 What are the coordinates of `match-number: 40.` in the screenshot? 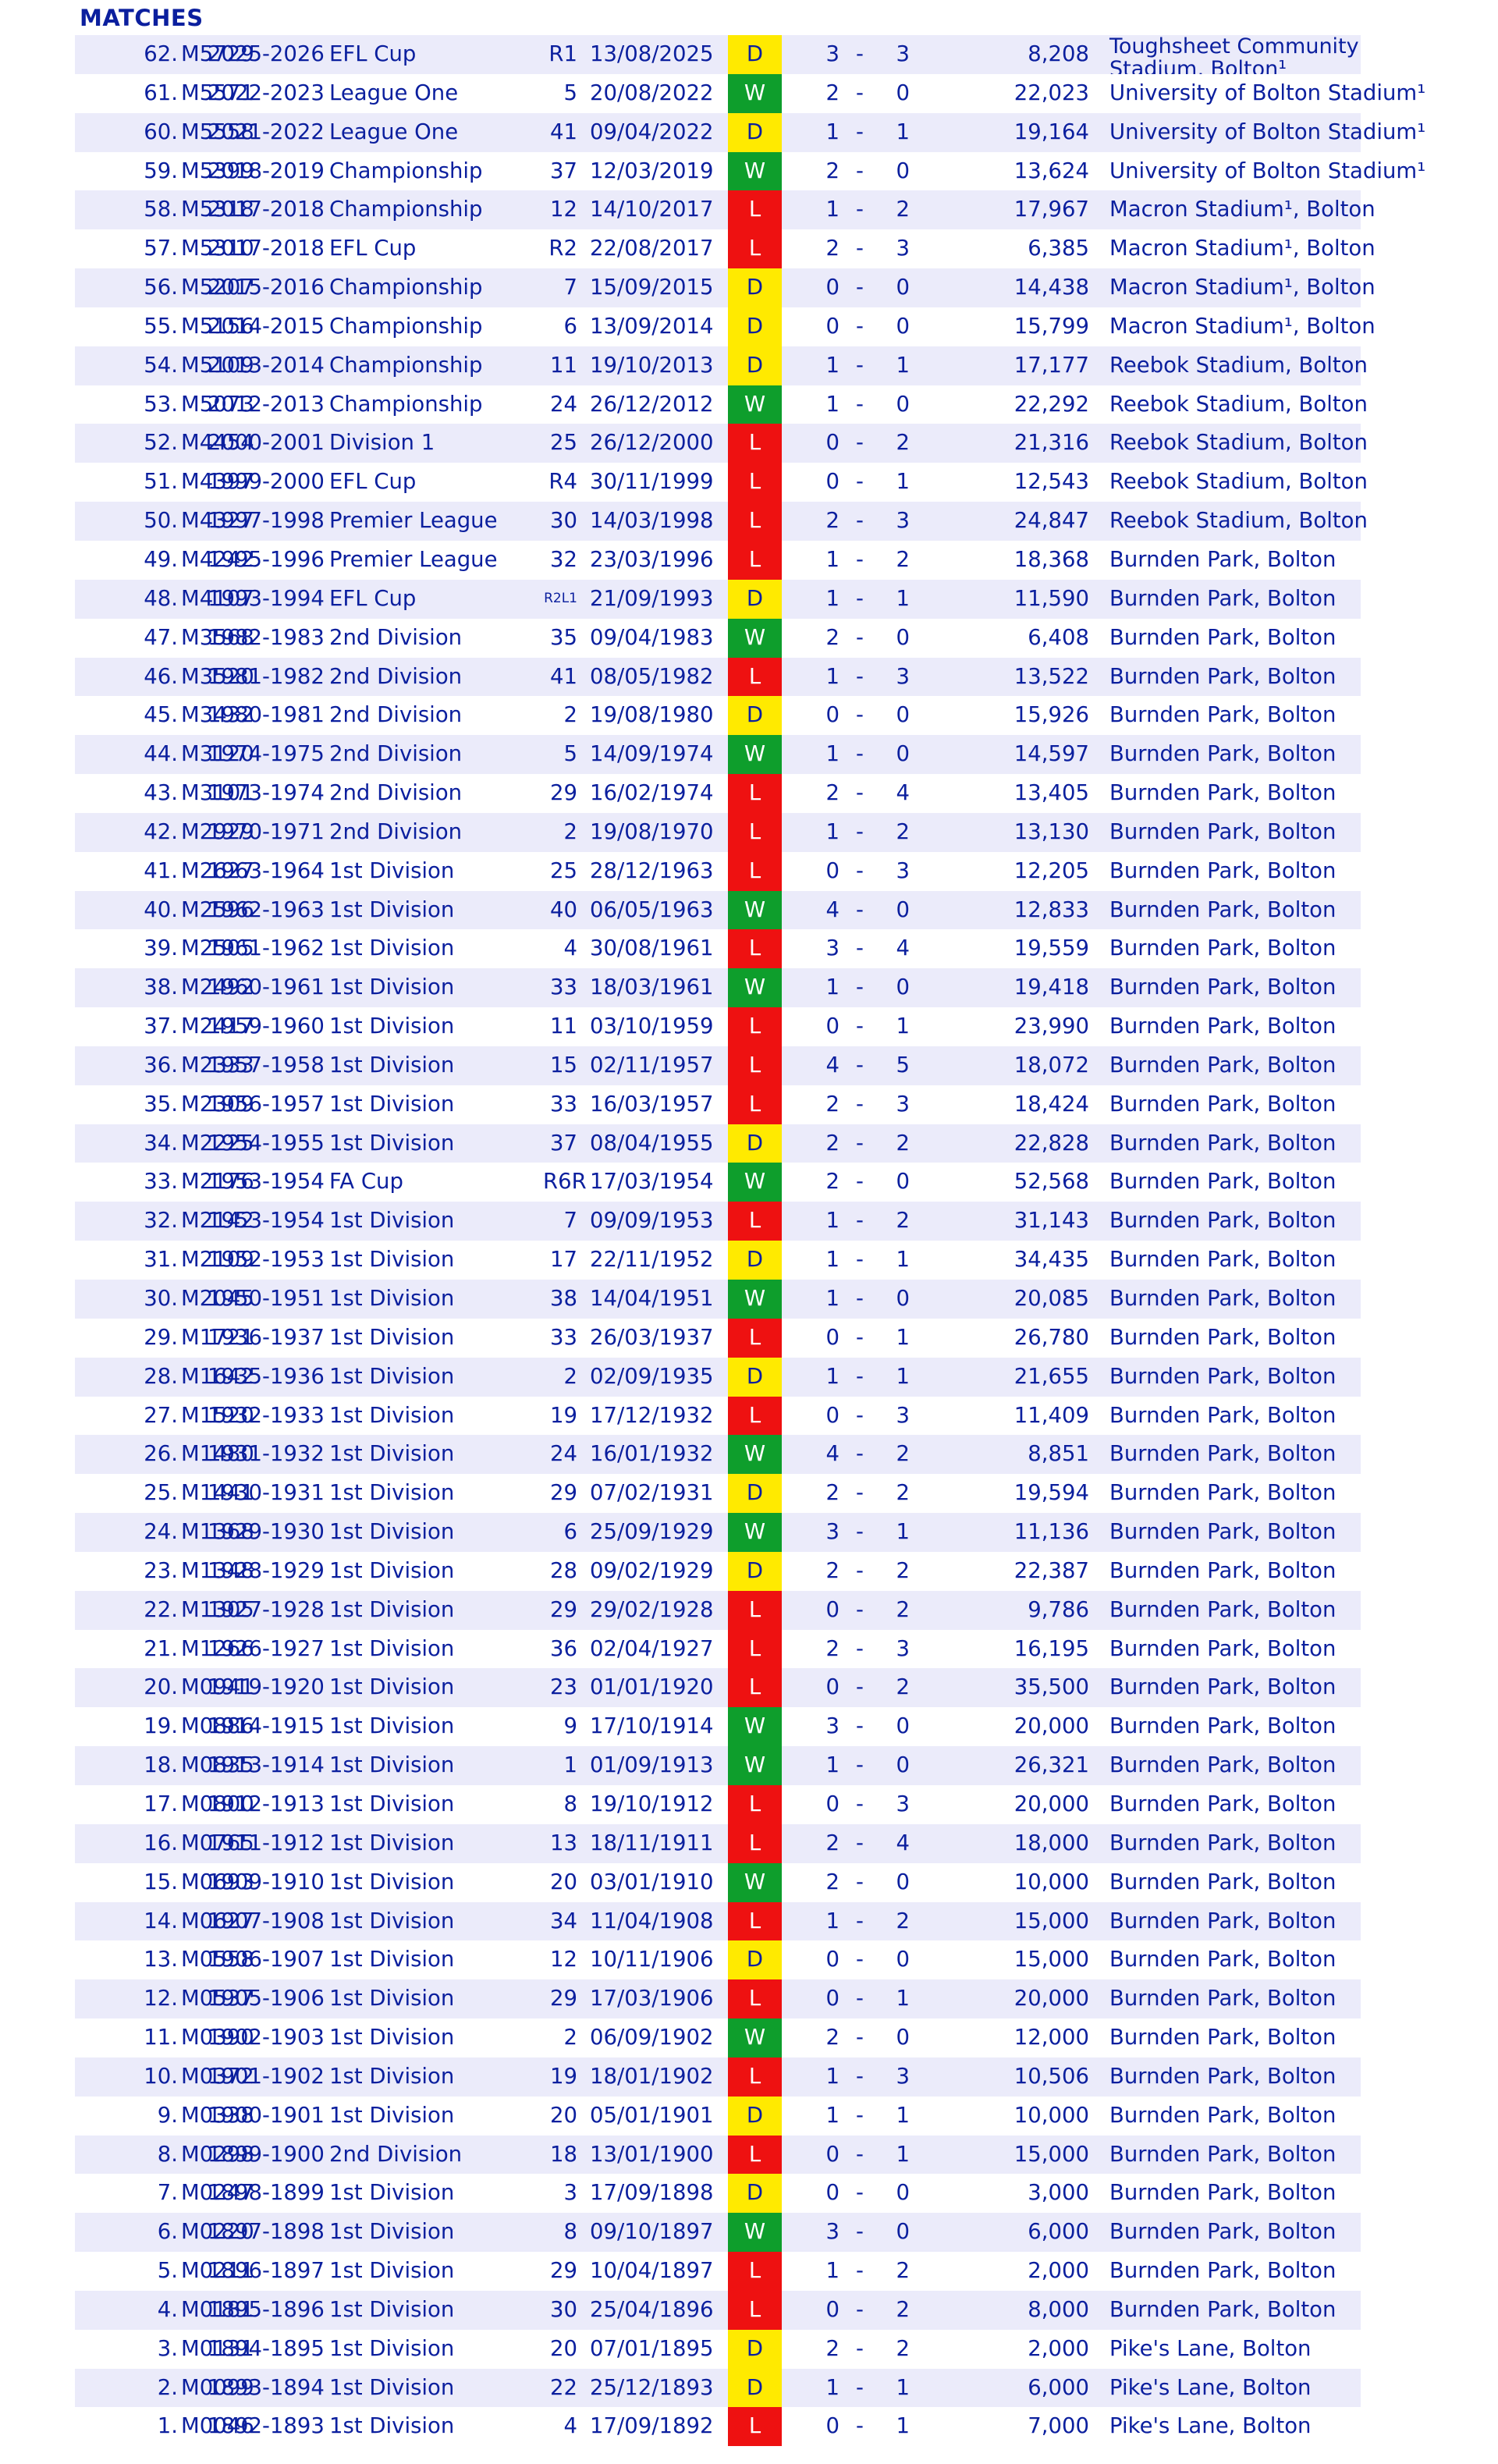 It's located at (161, 909).